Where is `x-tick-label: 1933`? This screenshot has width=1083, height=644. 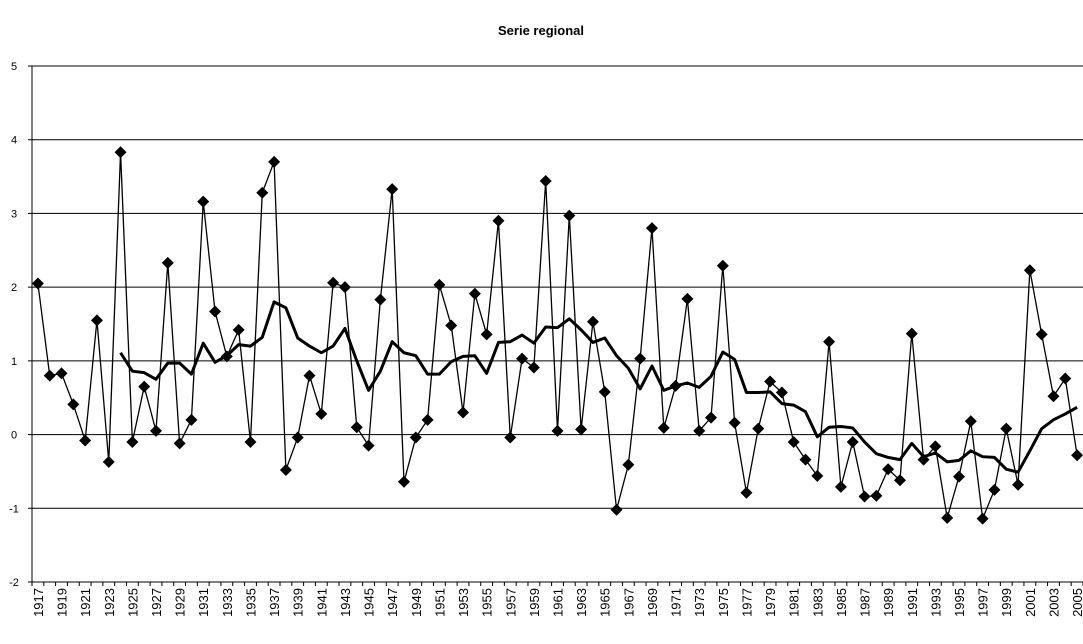
x-tick-label: 1933 is located at coordinates (227, 602).